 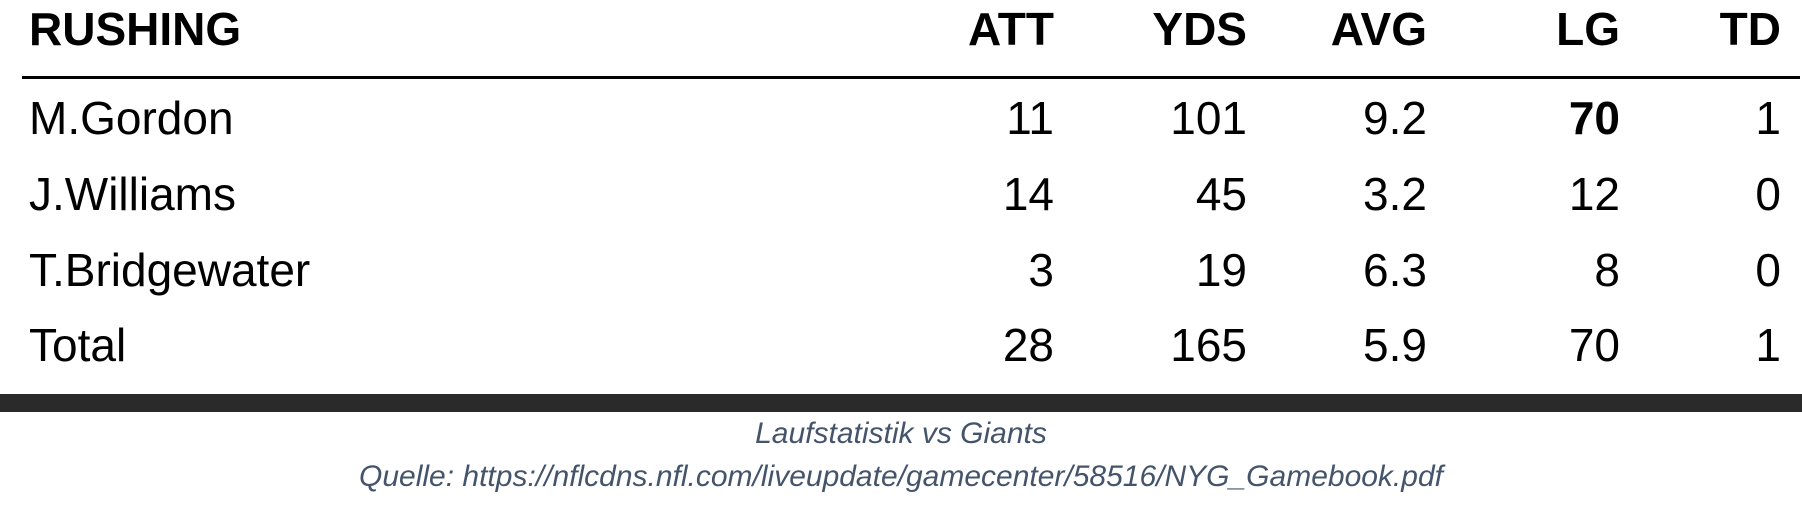 What do you see at coordinates (1221, 270) in the screenshot?
I see `stat-cell: 19` at bounding box center [1221, 270].